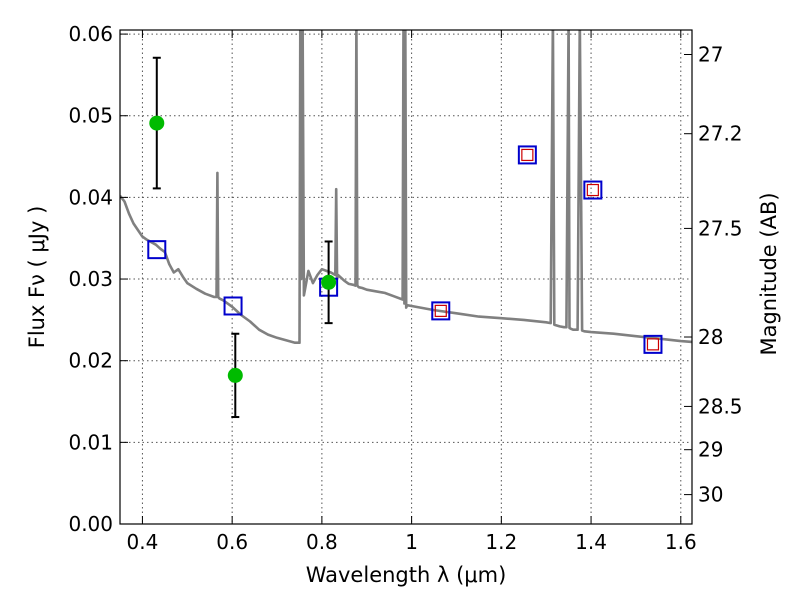 The width and height of the screenshot is (800, 600). Describe the element at coordinates (411, 542) in the screenshot. I see `x-tick-label: 1` at that location.